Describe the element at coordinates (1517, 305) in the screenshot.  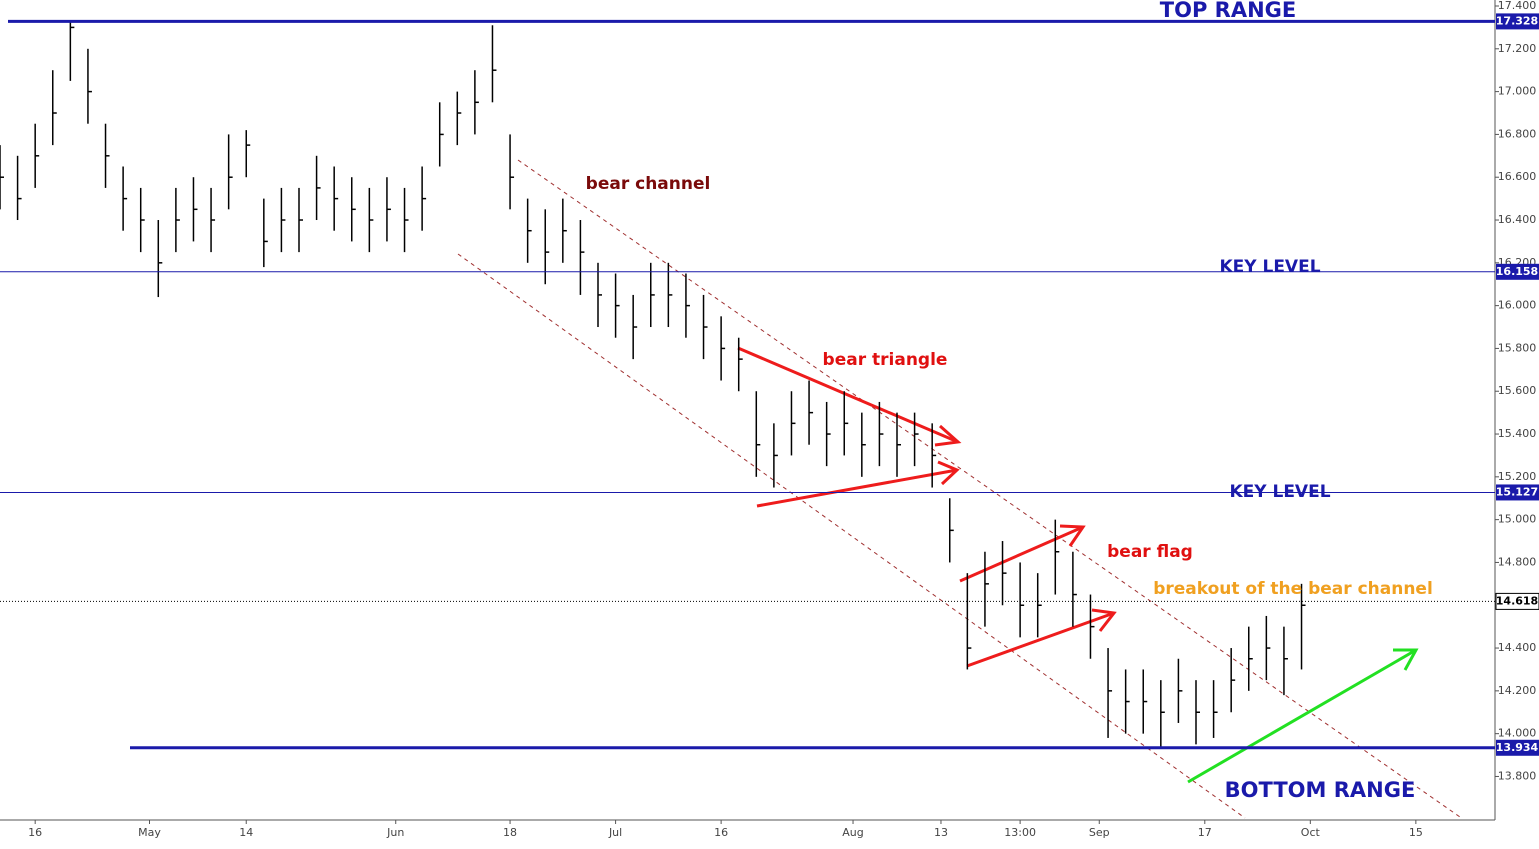
I see `y-tick-label: 16.000` at that location.